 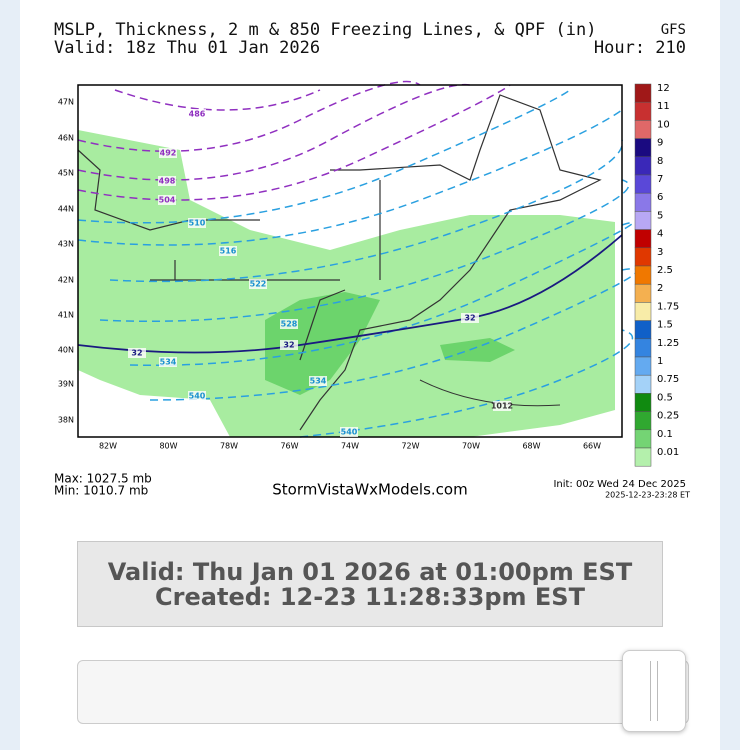 What do you see at coordinates (592, 446) in the screenshot?
I see `lon-label: 66W` at bounding box center [592, 446].